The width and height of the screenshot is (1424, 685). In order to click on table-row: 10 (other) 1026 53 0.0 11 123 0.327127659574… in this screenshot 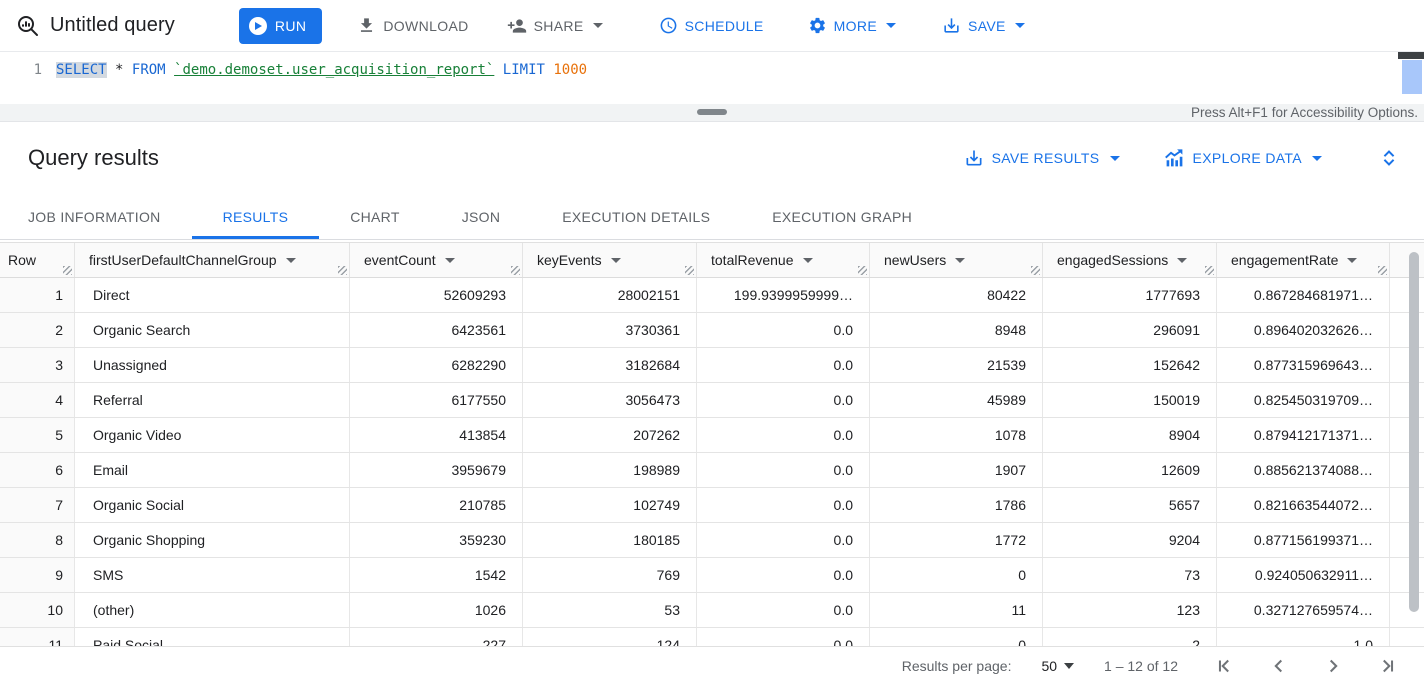, I will do `click(712, 610)`.